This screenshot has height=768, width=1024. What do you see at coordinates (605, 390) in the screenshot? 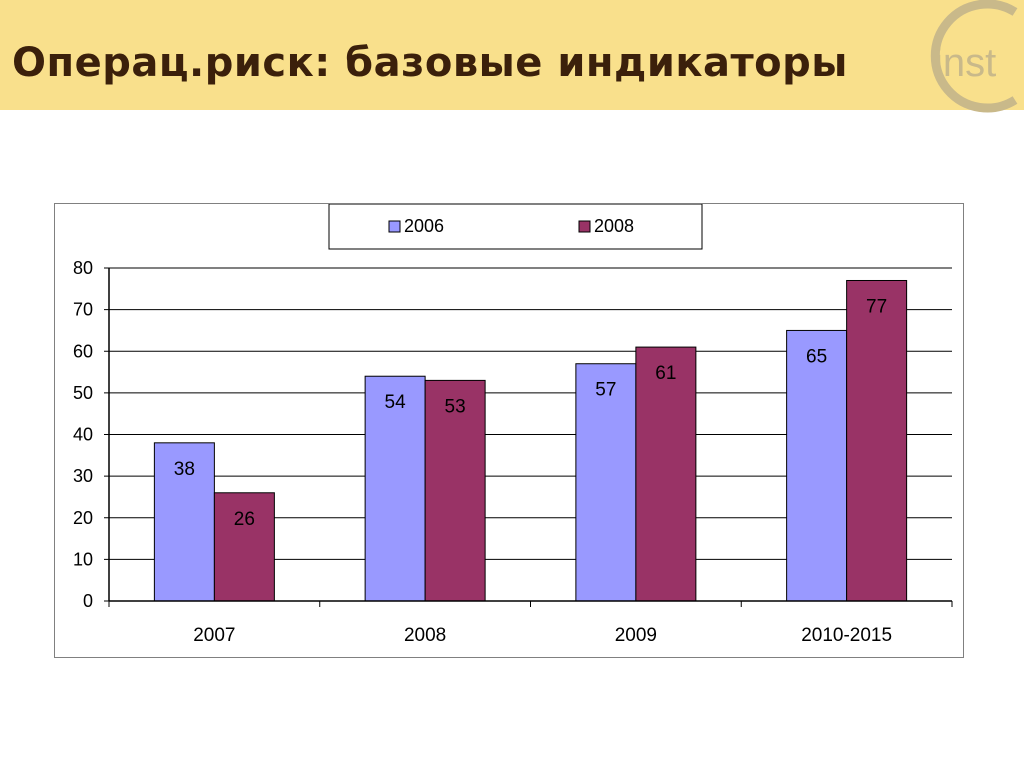
I see `data-label-2006-2009: 57` at bounding box center [605, 390].